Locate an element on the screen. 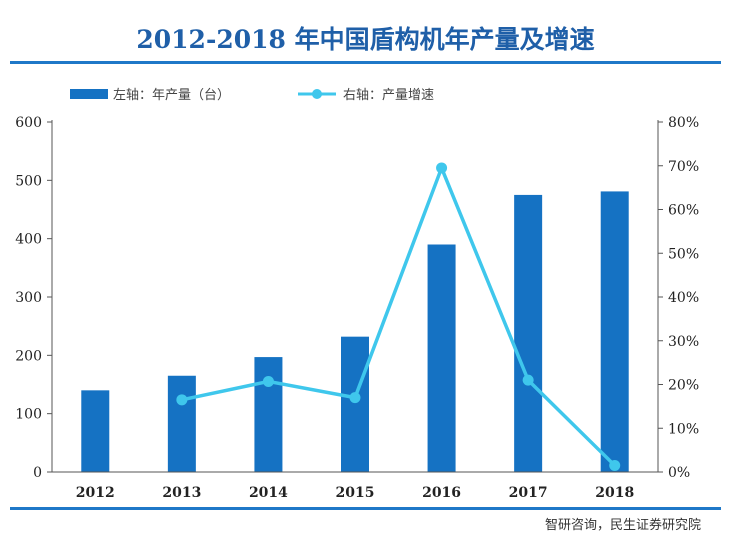  left-tick-label: 400 is located at coordinates (28, 240).